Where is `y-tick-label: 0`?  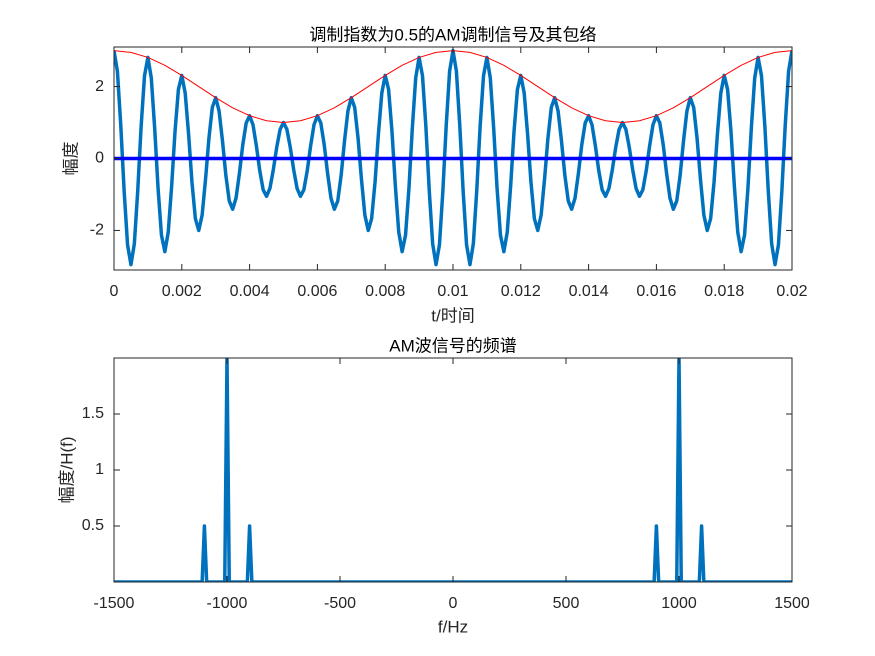 y-tick-label: 0 is located at coordinates (99, 158).